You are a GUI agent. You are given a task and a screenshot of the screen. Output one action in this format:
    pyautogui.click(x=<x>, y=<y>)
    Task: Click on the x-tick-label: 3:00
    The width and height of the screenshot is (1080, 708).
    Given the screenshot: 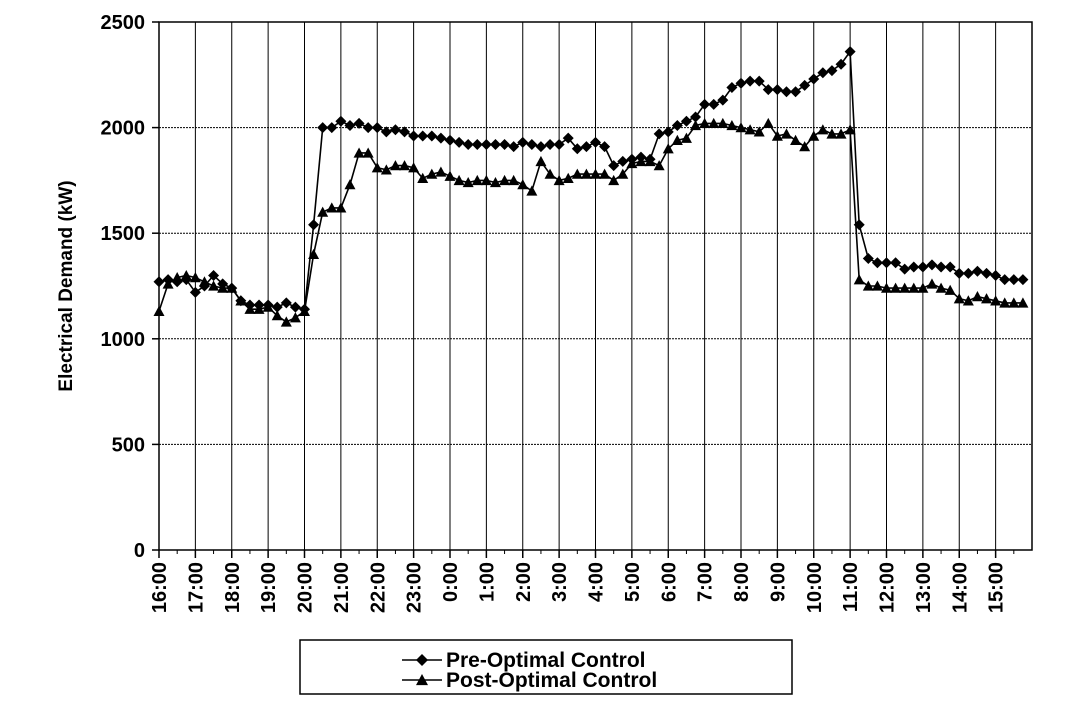 What is the action you would take?
    pyautogui.click(x=560, y=582)
    